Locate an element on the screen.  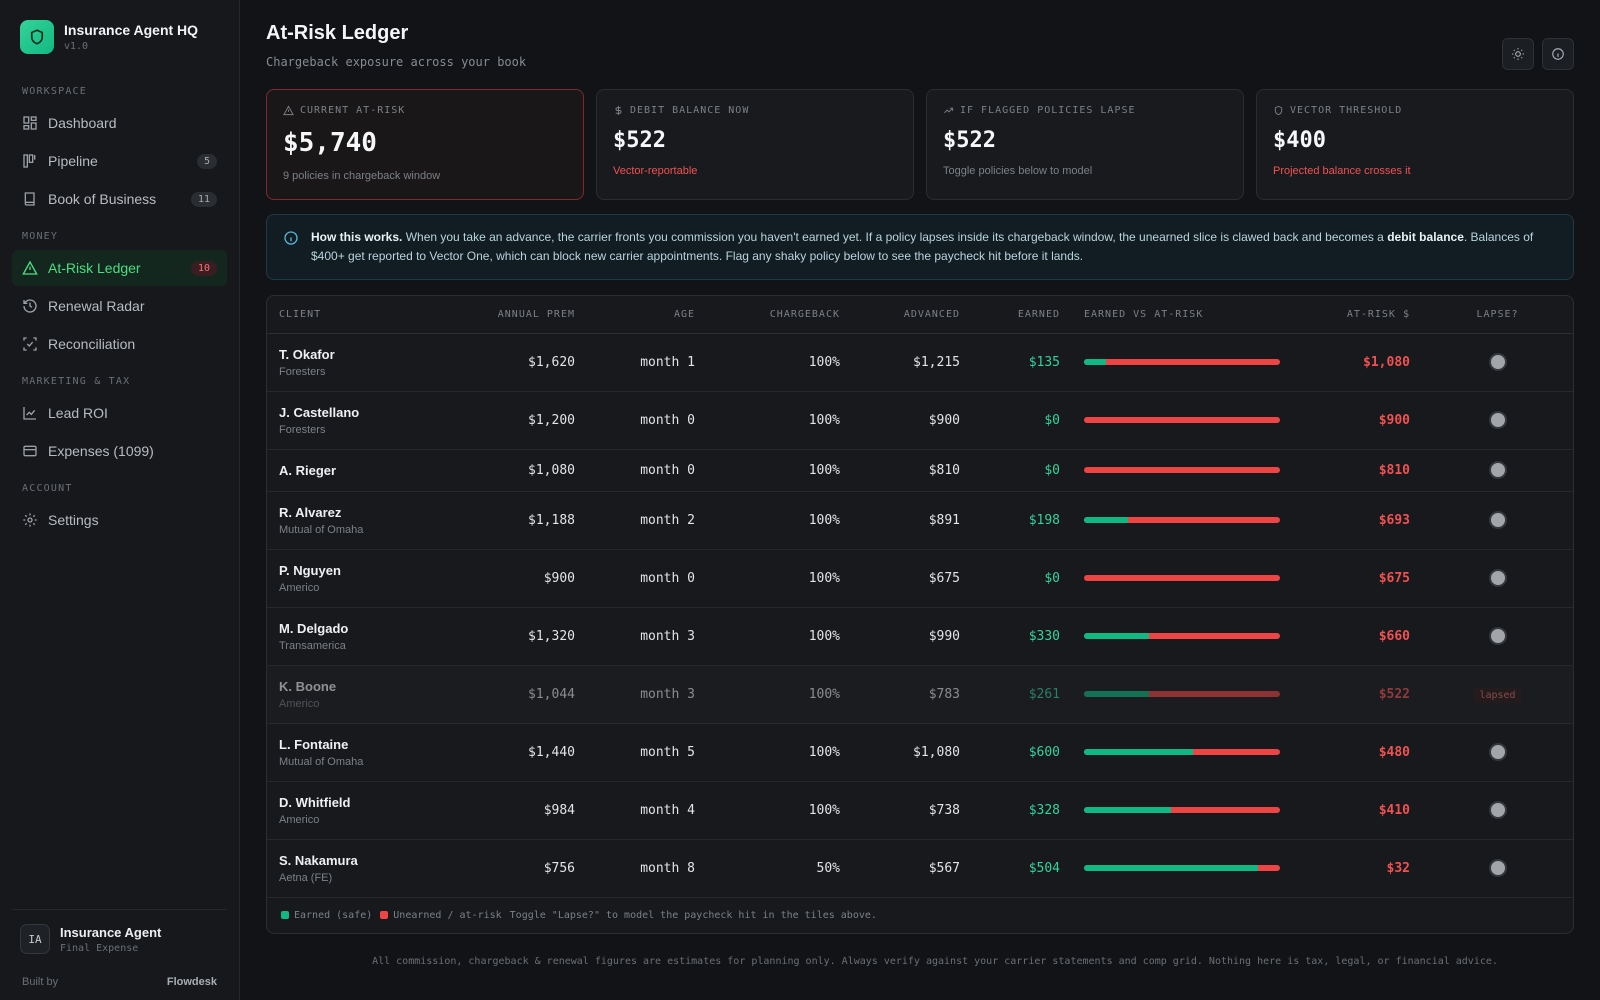
client-name: S. Nakamura is located at coordinates (318, 860).